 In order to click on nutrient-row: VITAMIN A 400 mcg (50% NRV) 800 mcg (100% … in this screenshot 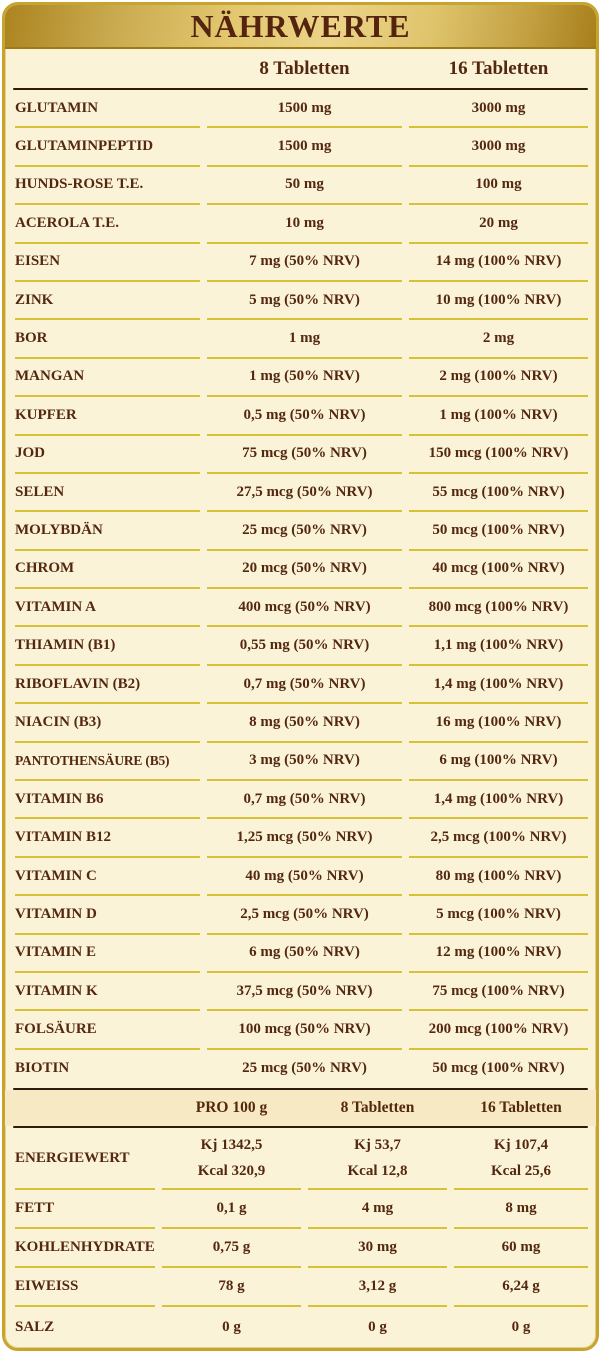, I will do `click(300, 608)`.